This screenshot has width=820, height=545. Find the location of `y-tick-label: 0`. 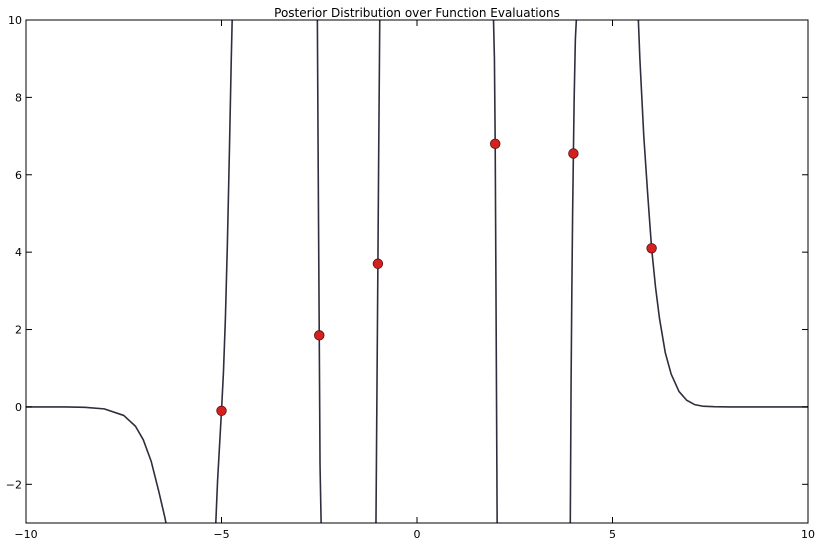

y-tick-label: 0 is located at coordinates (18, 407).